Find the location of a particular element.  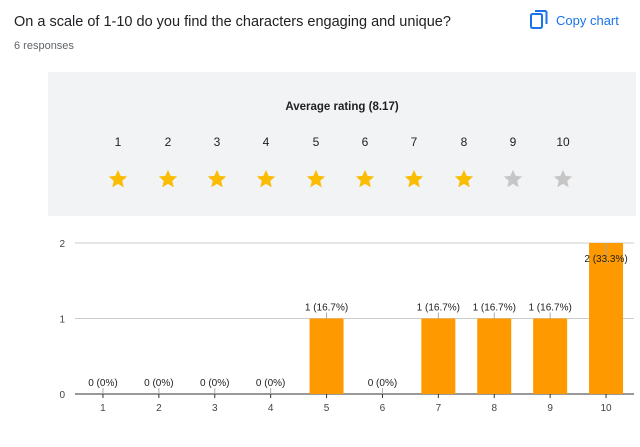

x-tick-label: 8 is located at coordinates (494, 408).